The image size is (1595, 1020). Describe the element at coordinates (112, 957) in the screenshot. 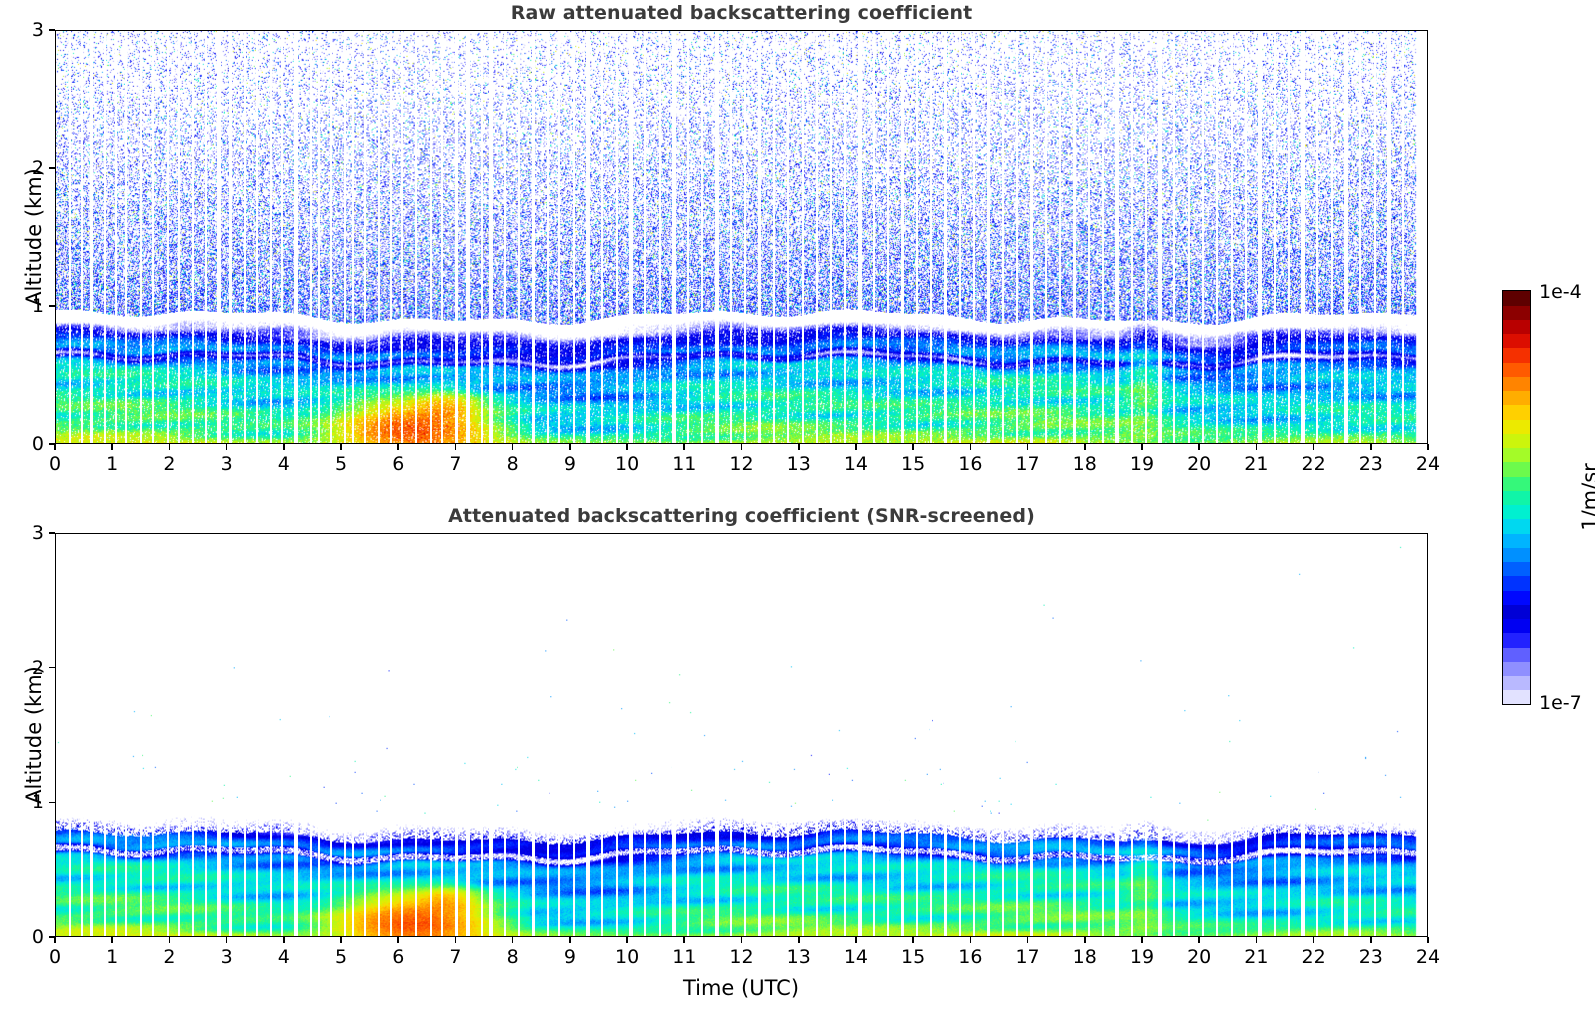

I see `xtick-label: 1` at that location.